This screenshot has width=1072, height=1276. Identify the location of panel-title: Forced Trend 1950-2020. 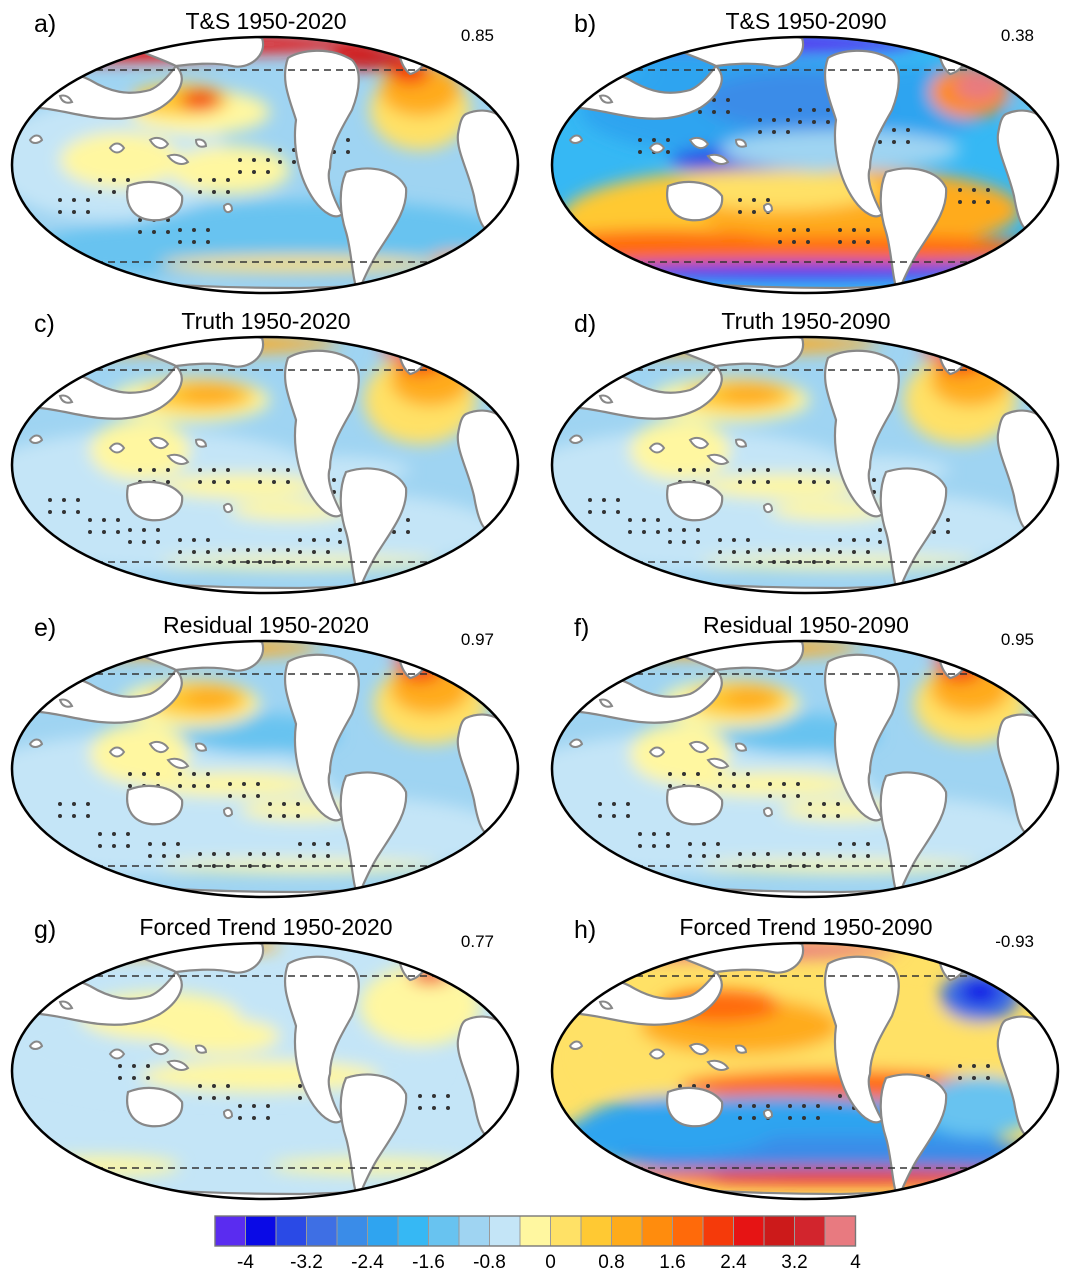
(266, 927).